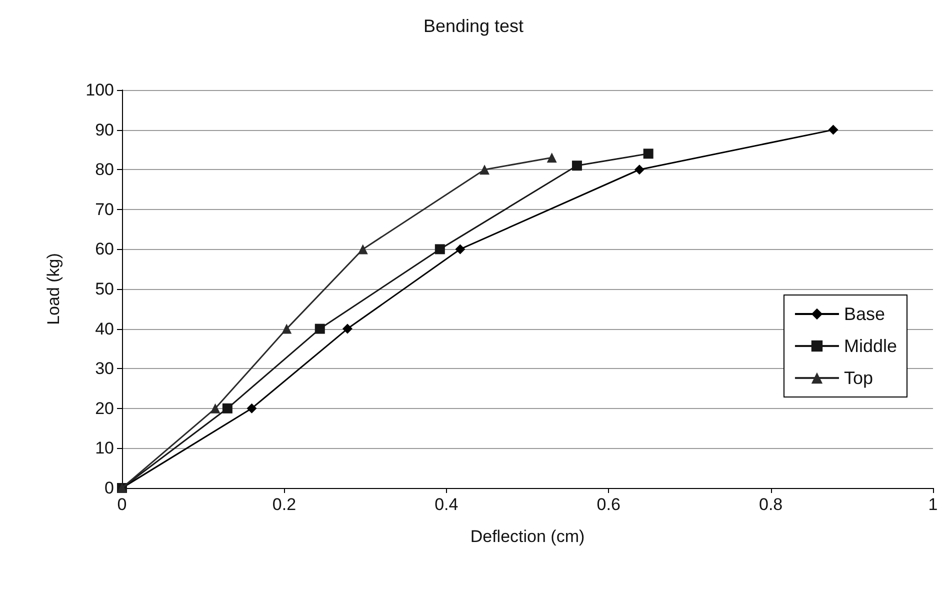 This screenshot has width=947, height=590. Describe the element at coordinates (104, 408) in the screenshot. I see `y-tick-label: 20` at that location.